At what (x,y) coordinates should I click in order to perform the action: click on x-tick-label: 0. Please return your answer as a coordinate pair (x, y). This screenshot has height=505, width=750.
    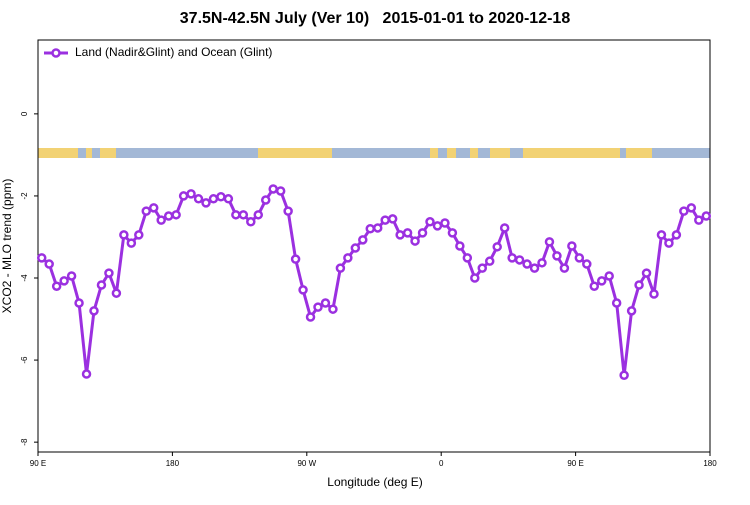
    Looking at the image, I should click on (441, 463).